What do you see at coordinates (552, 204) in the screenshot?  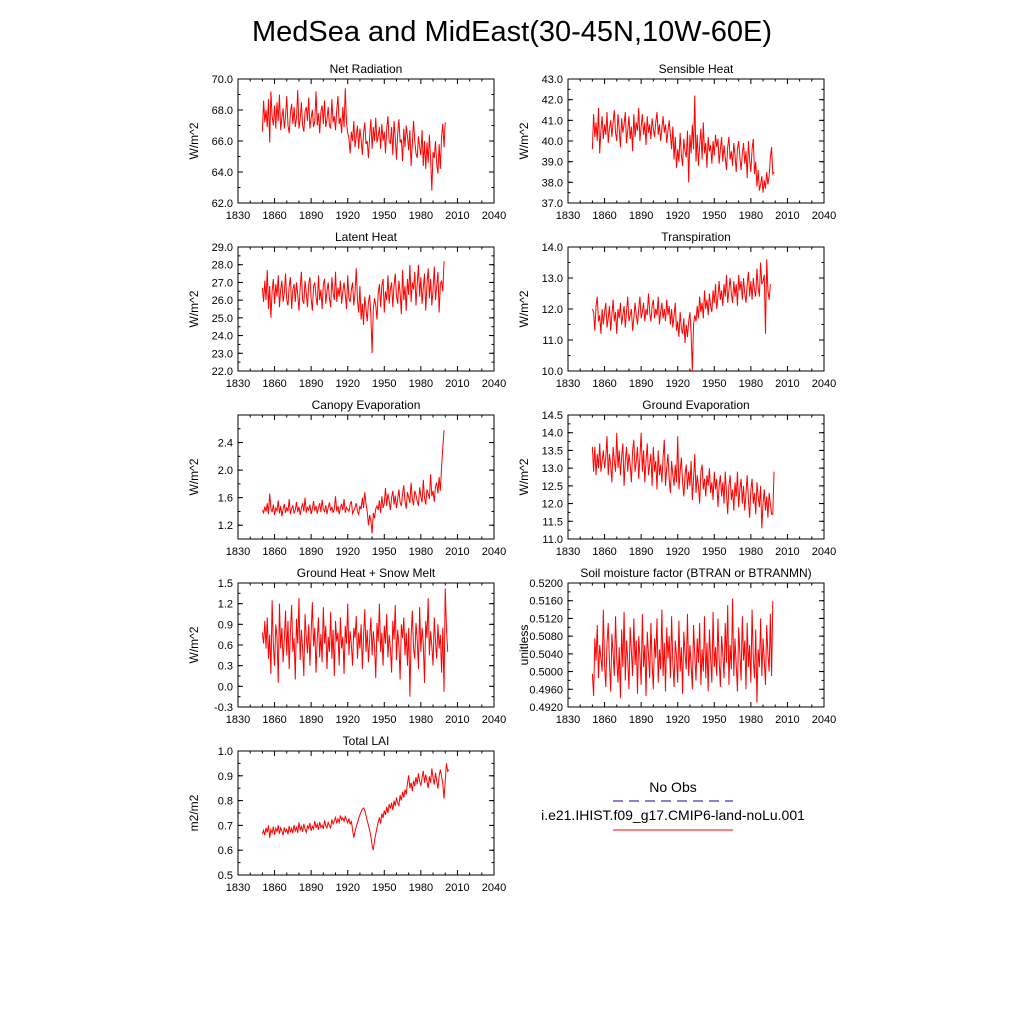 I see `y-tick-label: 37.0` at bounding box center [552, 204].